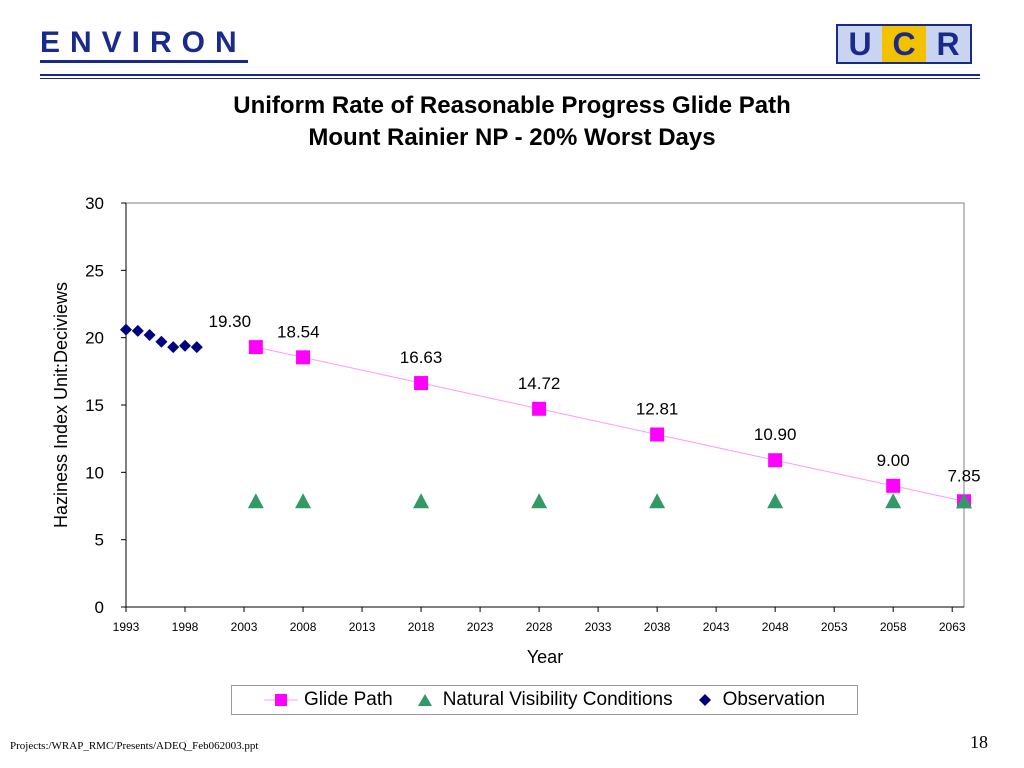 This screenshot has width=1024, height=768. I want to click on environ-logo: ENVIRON, so click(143, 42).